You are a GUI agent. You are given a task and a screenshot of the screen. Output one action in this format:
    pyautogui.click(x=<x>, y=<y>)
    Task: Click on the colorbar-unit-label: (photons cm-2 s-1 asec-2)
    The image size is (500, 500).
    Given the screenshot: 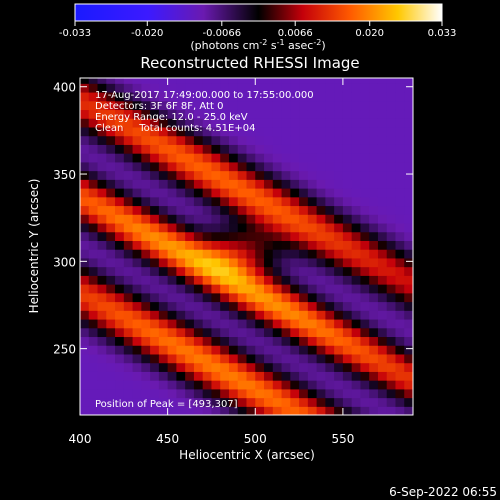 What is the action you would take?
    pyautogui.click(x=257, y=45)
    